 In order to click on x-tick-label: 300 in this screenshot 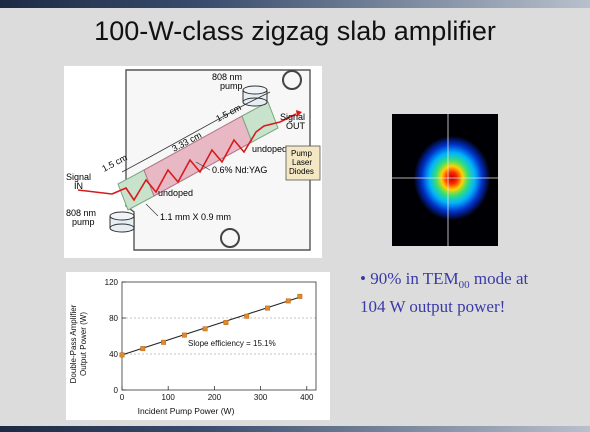, I will do `click(261, 397)`.